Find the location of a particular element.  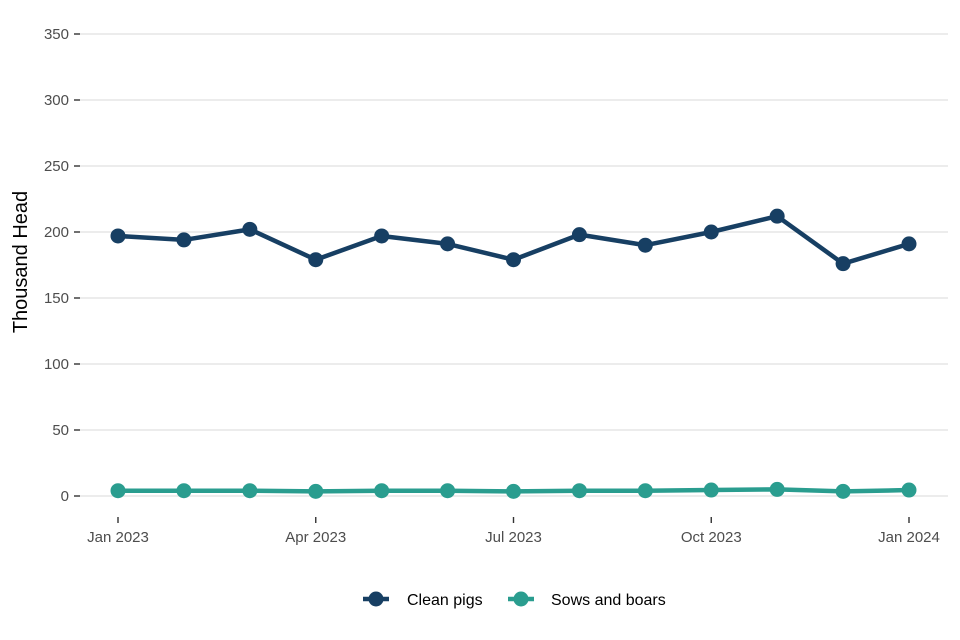

x-axis: Jan 2023 Apr 2023 Jul 2023 Oct 2023 Jan 2024 is located at coordinates (513, 531).